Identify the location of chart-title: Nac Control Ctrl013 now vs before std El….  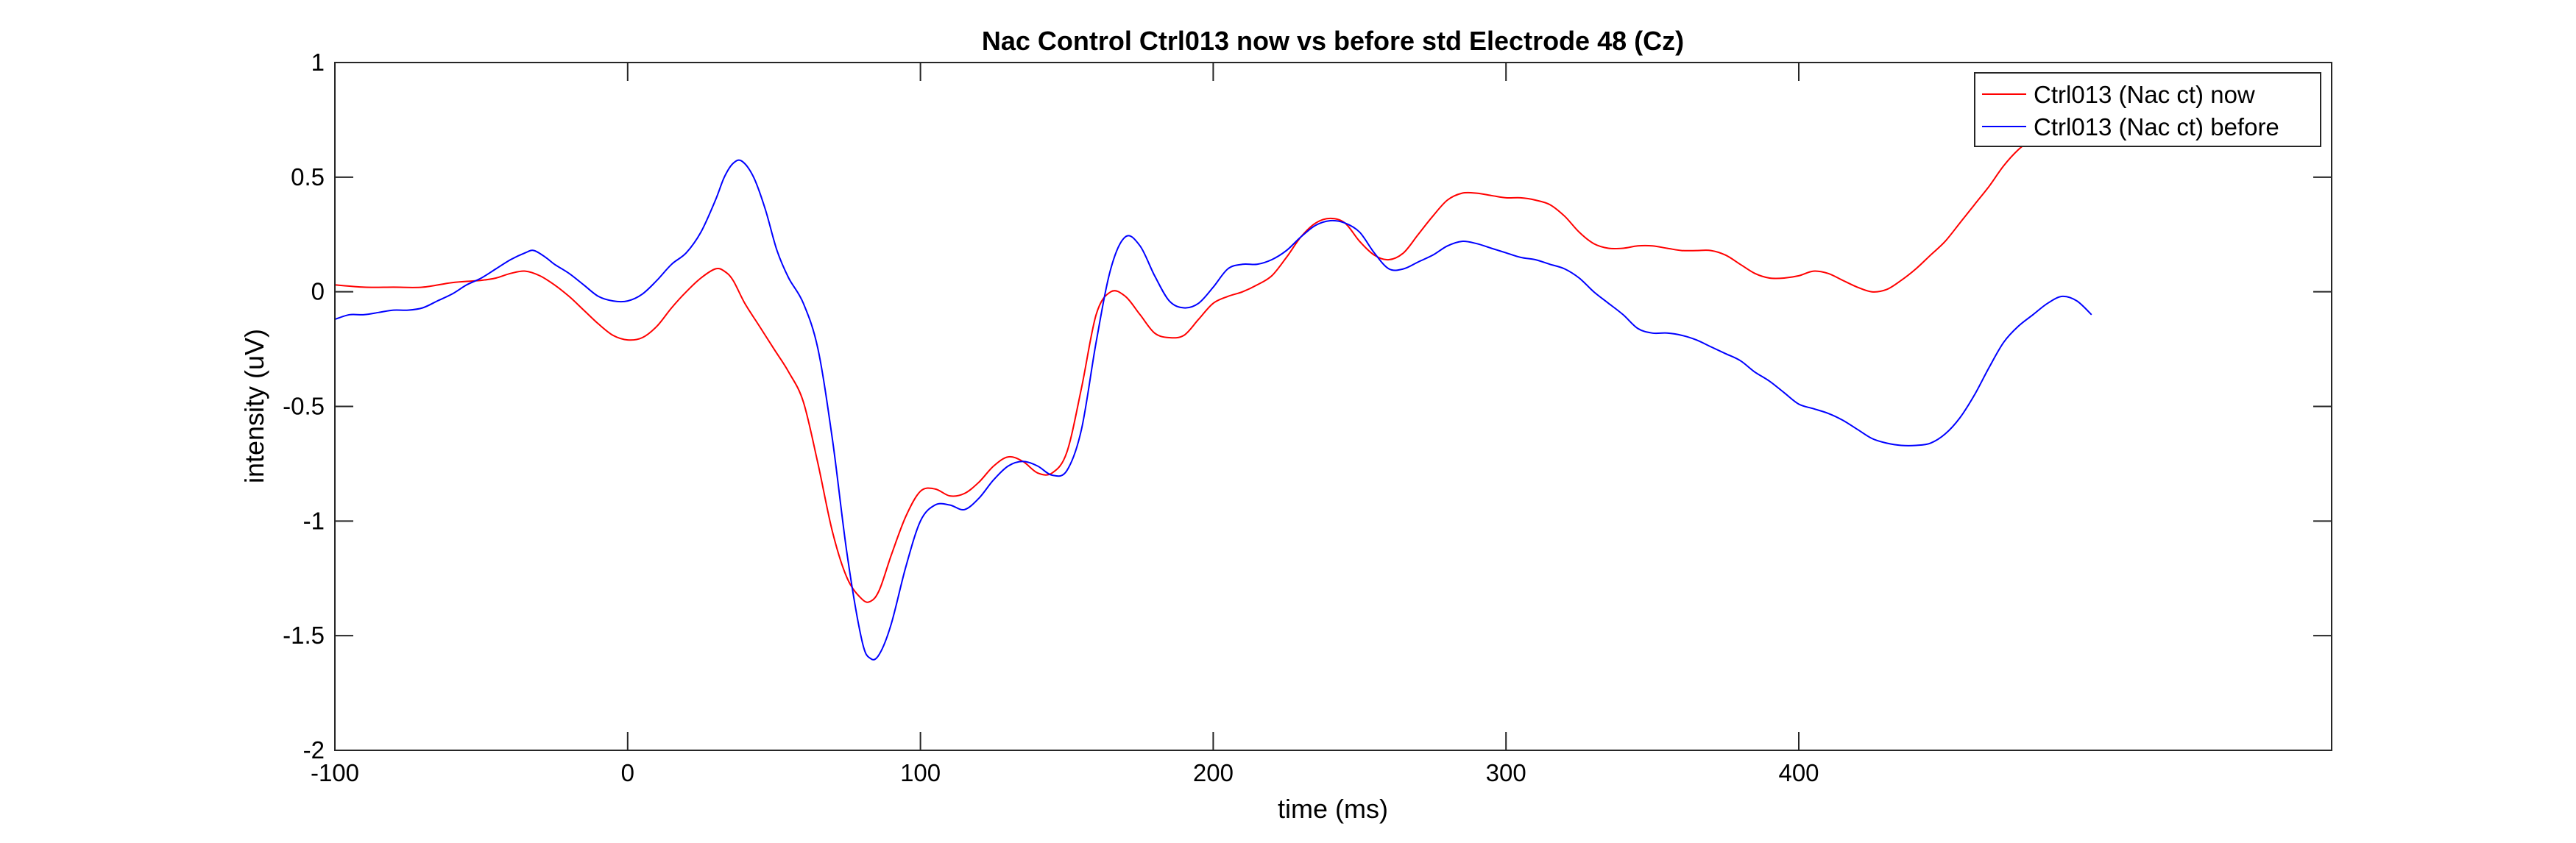
(1333, 41).